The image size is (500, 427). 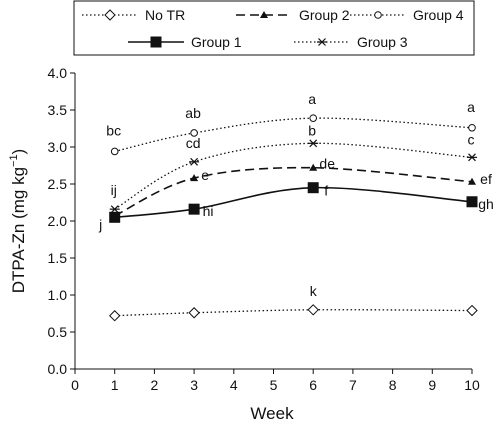 I want to click on legend-label-g1: Group 1, so click(x=216, y=42).